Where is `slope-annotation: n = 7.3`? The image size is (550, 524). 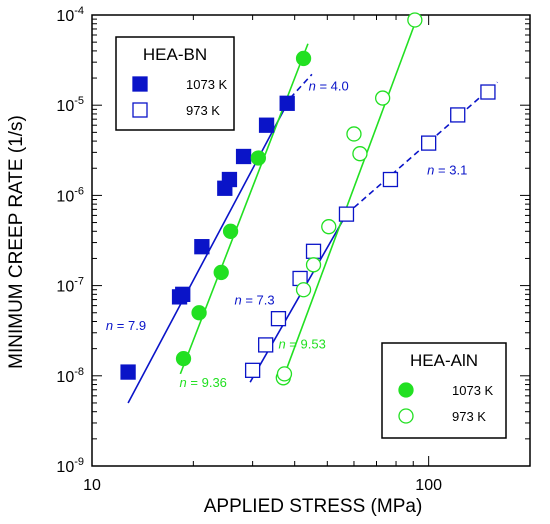 slope-annotation: n = 7.3 is located at coordinates (254, 299).